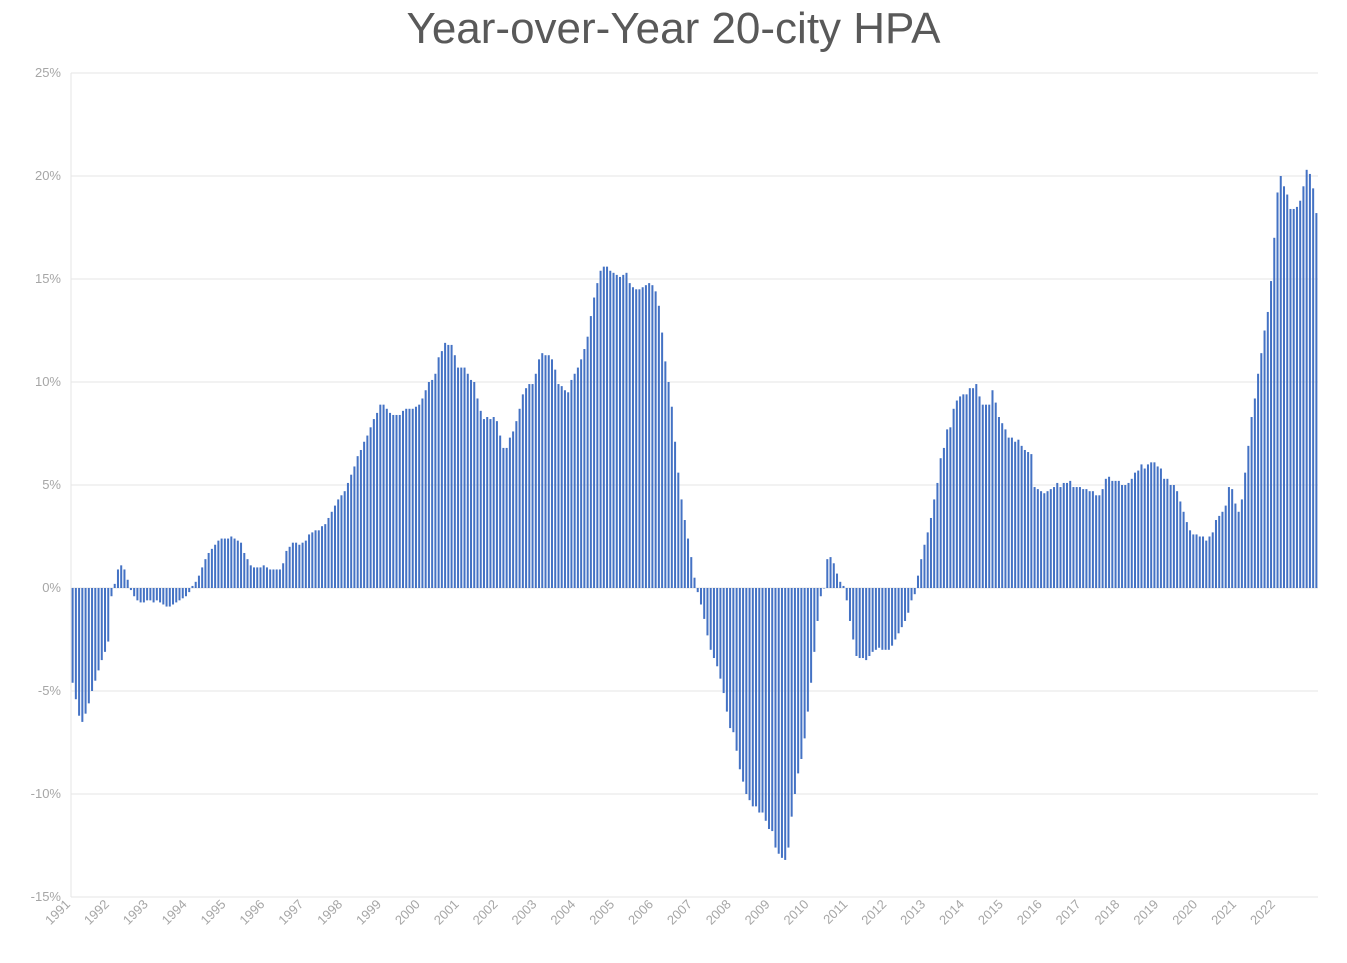  Describe the element at coordinates (679, 912) in the screenshot. I see `x-tick-label: 2007` at that location.